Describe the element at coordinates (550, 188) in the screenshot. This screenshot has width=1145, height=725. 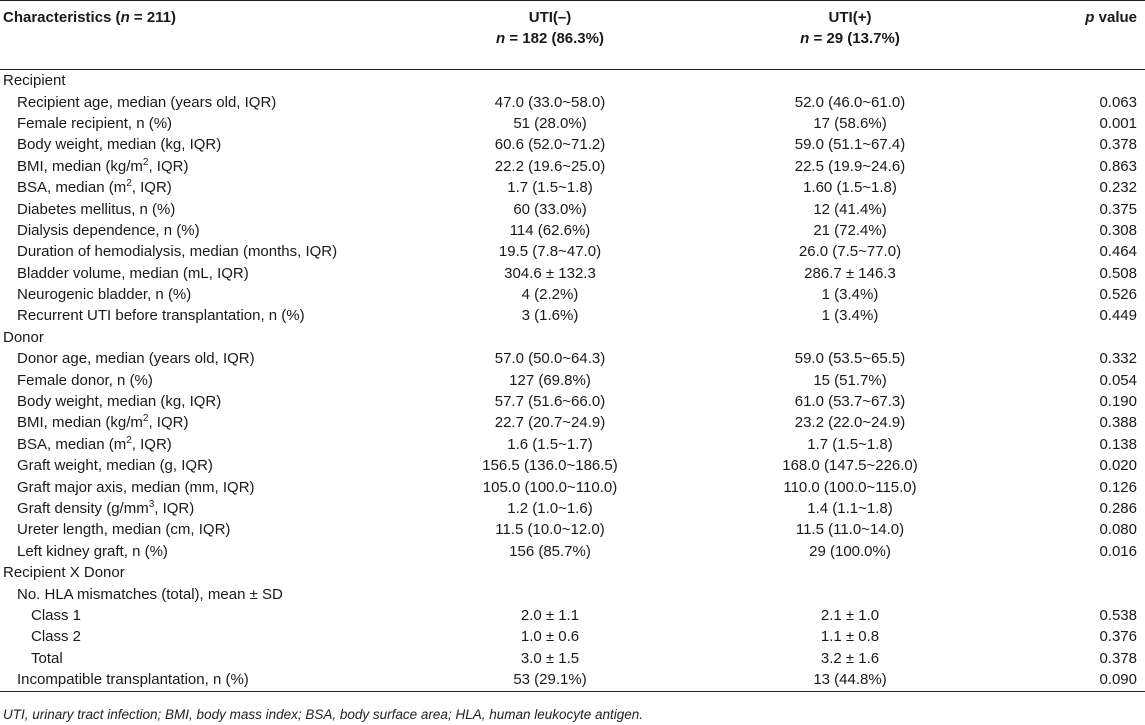
I see `uti-negative-value: 1.7 (1.5~1.8)` at that location.